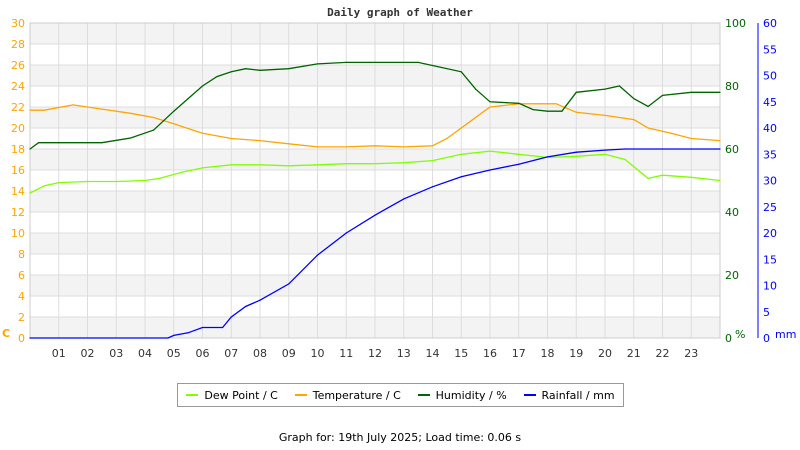  I want to click on legend-item: Humidity / %, so click(462, 395).